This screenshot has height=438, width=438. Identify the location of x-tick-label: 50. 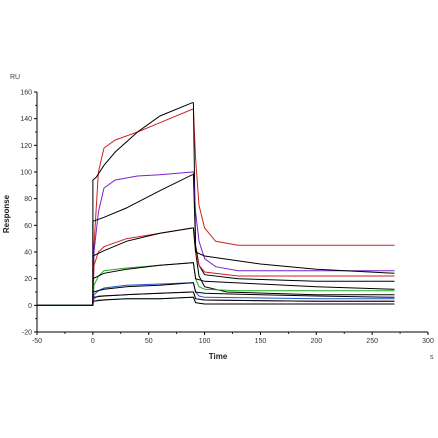
(149, 341).